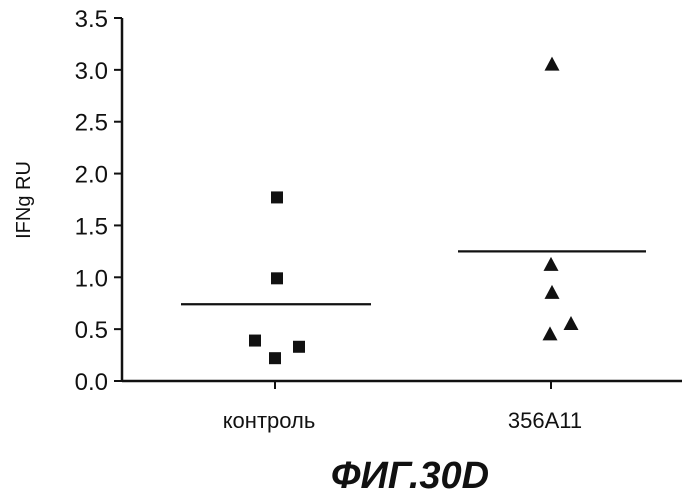 The height and width of the screenshot is (500, 695). I want to click on y-tick-label: 0.5, so click(91, 330).